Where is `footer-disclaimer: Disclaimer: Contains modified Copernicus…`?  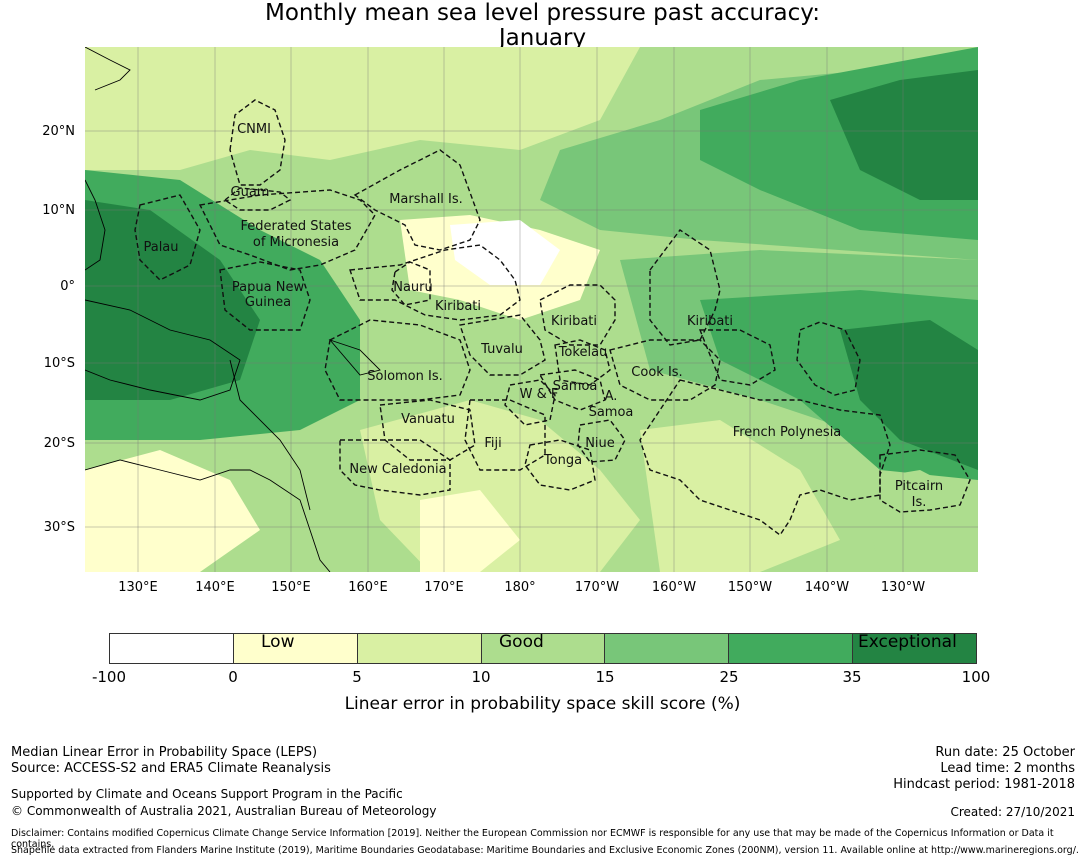 footer-disclaimer: Disclaimer: Contains modified Copernicus… is located at coordinates (532, 839).